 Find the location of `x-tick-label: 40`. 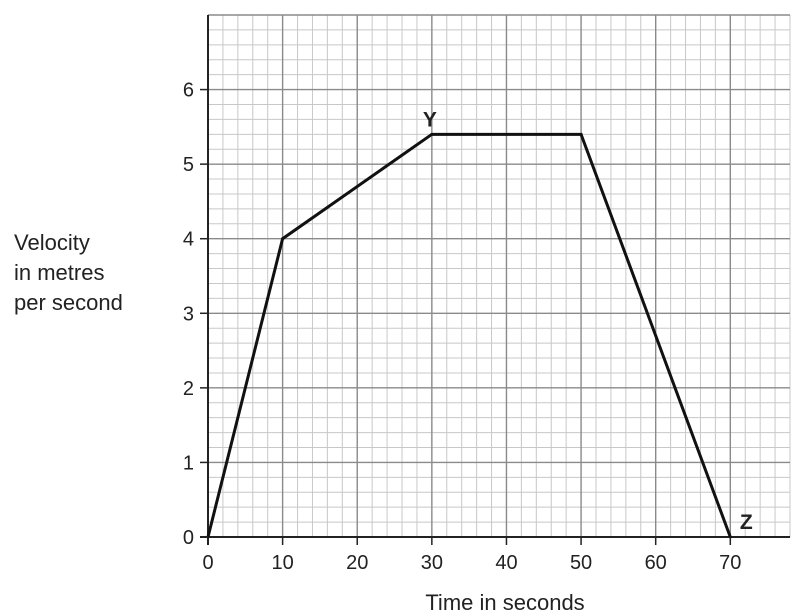

x-tick-label: 40 is located at coordinates (506, 563).